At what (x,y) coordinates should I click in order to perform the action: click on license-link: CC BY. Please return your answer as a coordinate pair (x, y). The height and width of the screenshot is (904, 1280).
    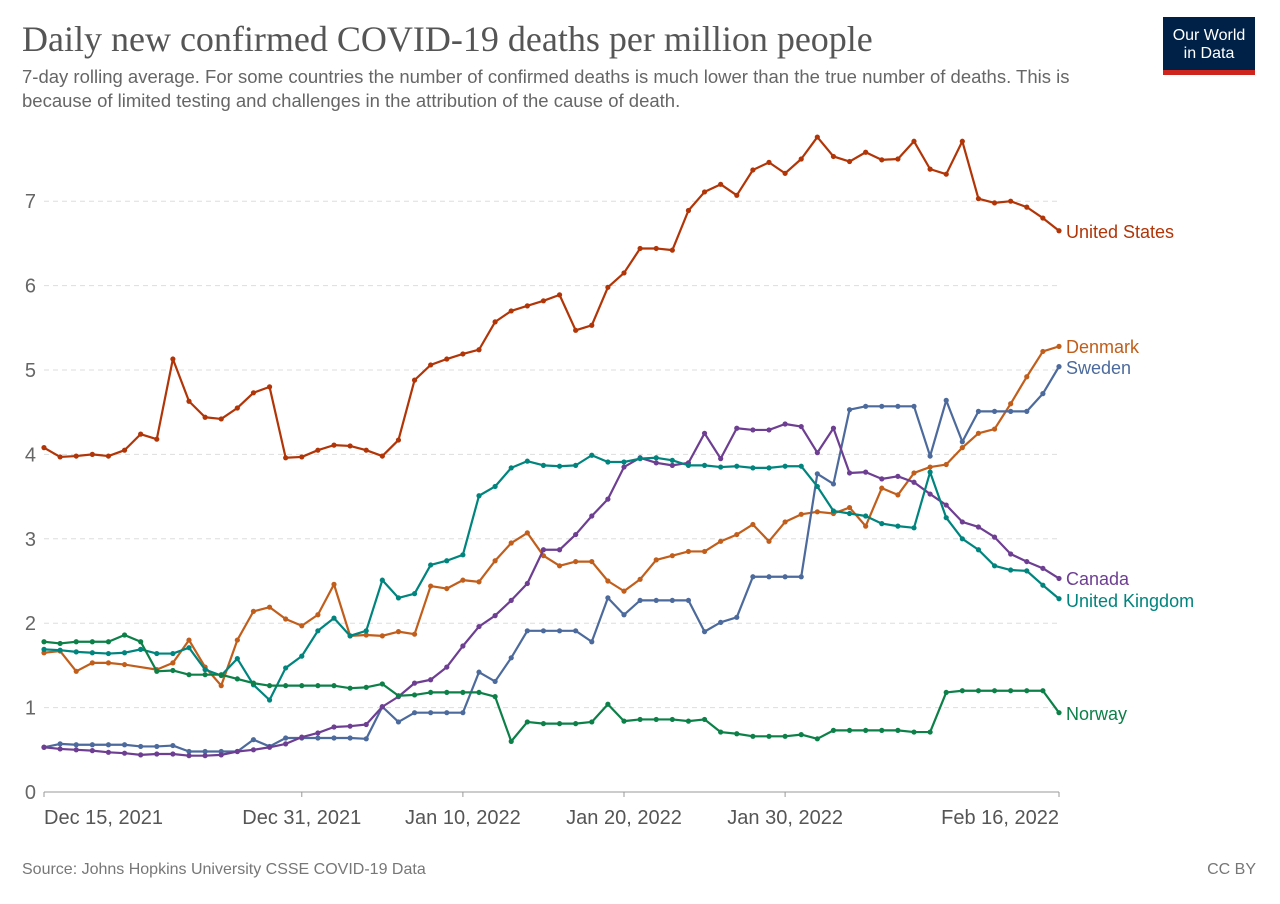
    Looking at the image, I should click on (1231, 869).